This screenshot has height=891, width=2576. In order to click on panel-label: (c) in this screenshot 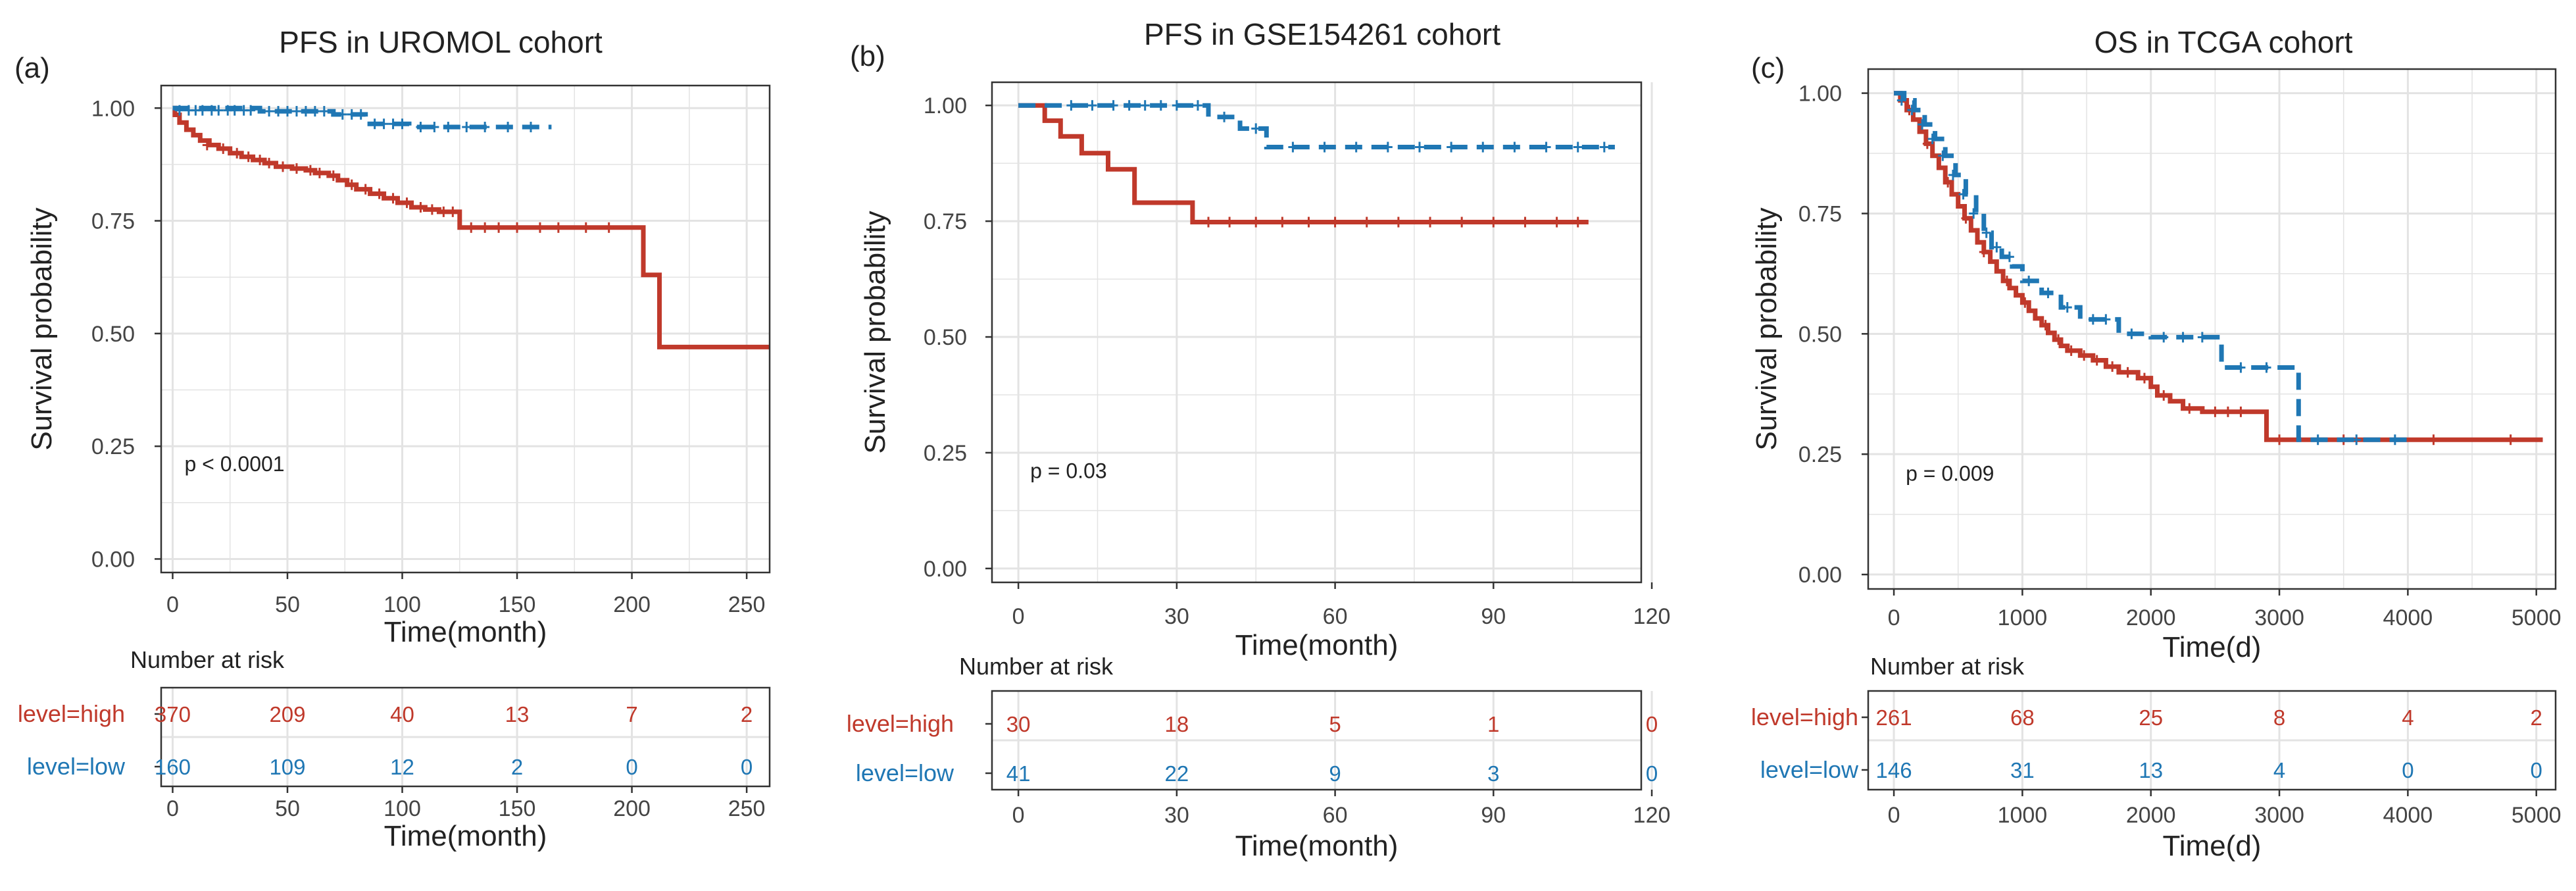, I will do `click(1768, 68)`.